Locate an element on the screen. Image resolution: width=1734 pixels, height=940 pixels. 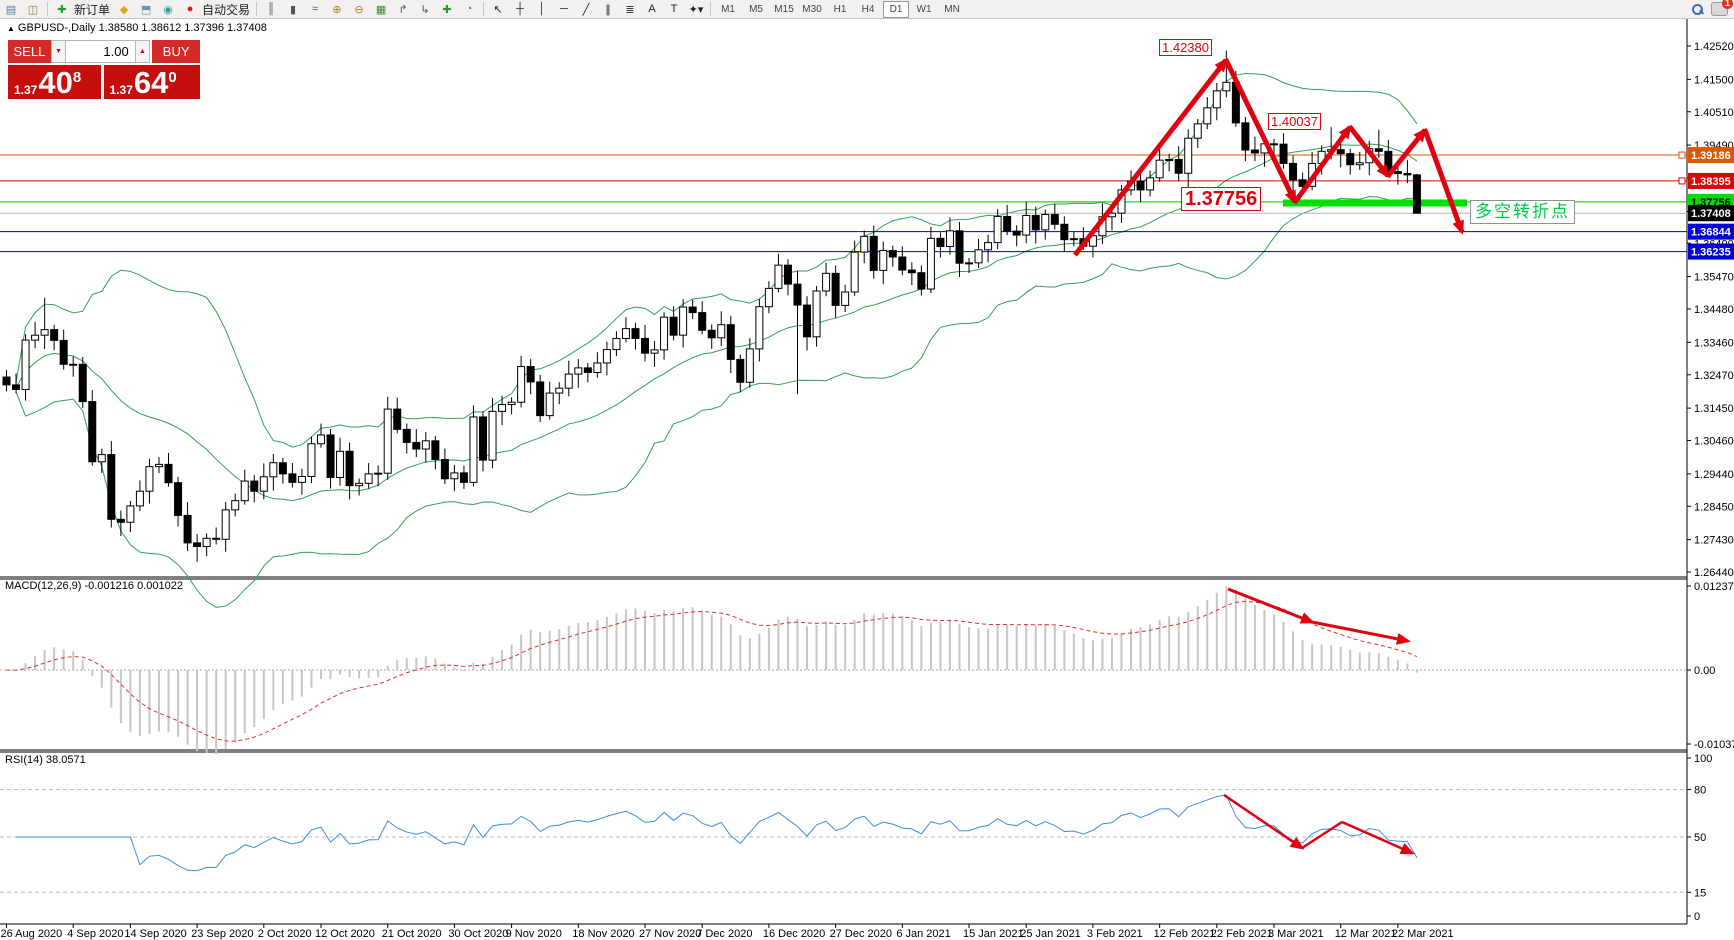
buy-price: 1.37 64 0 is located at coordinates (151, 82).